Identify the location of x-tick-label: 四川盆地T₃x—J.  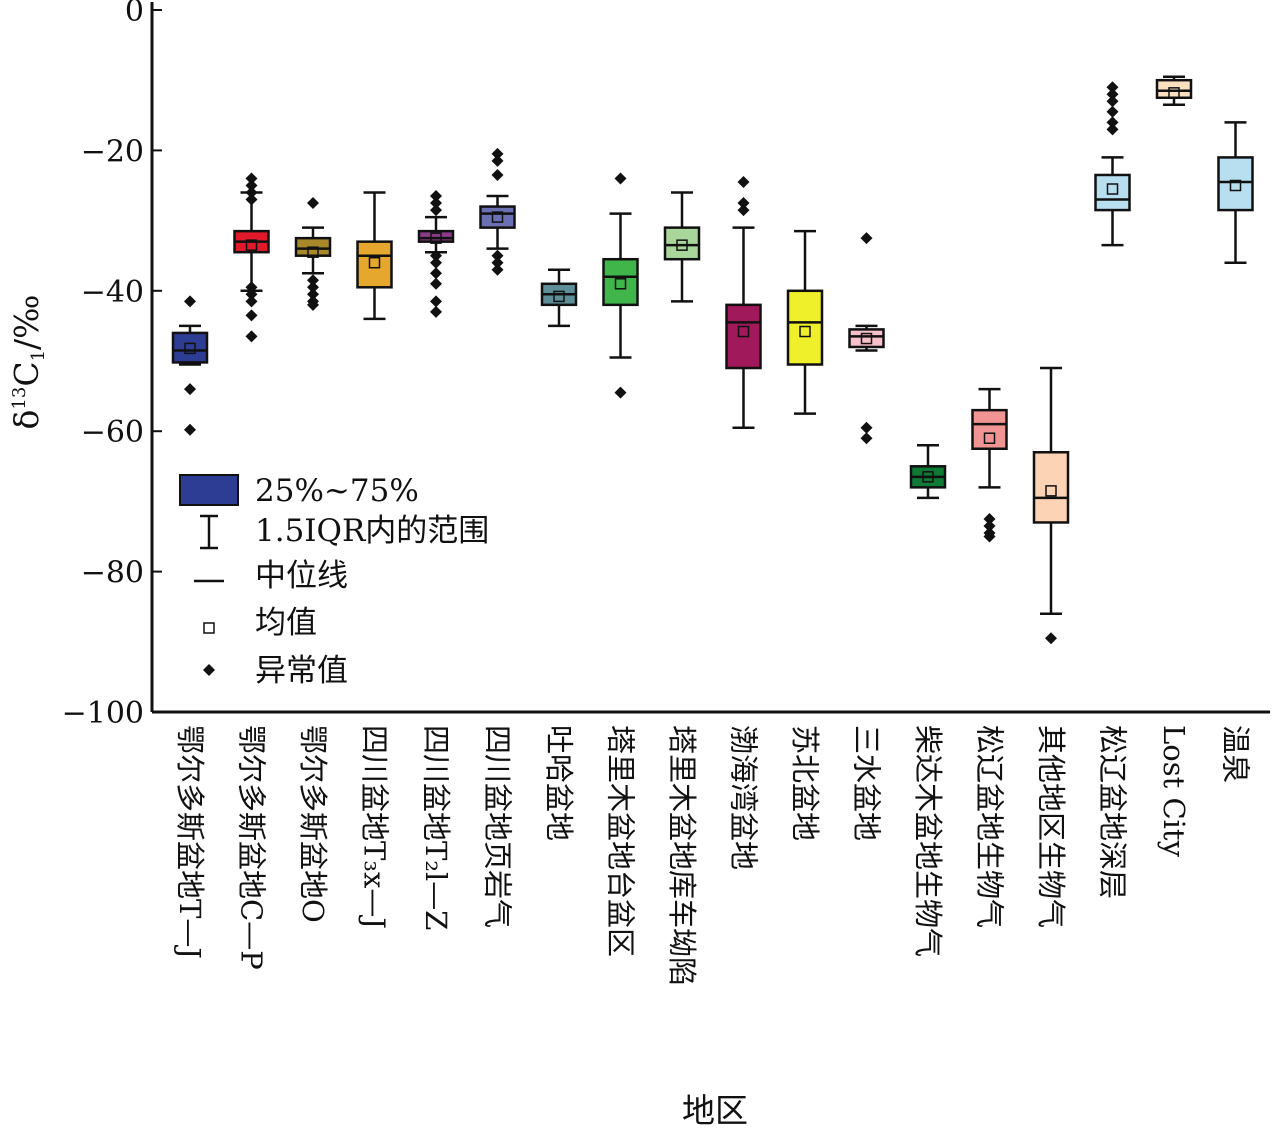
(375, 827).